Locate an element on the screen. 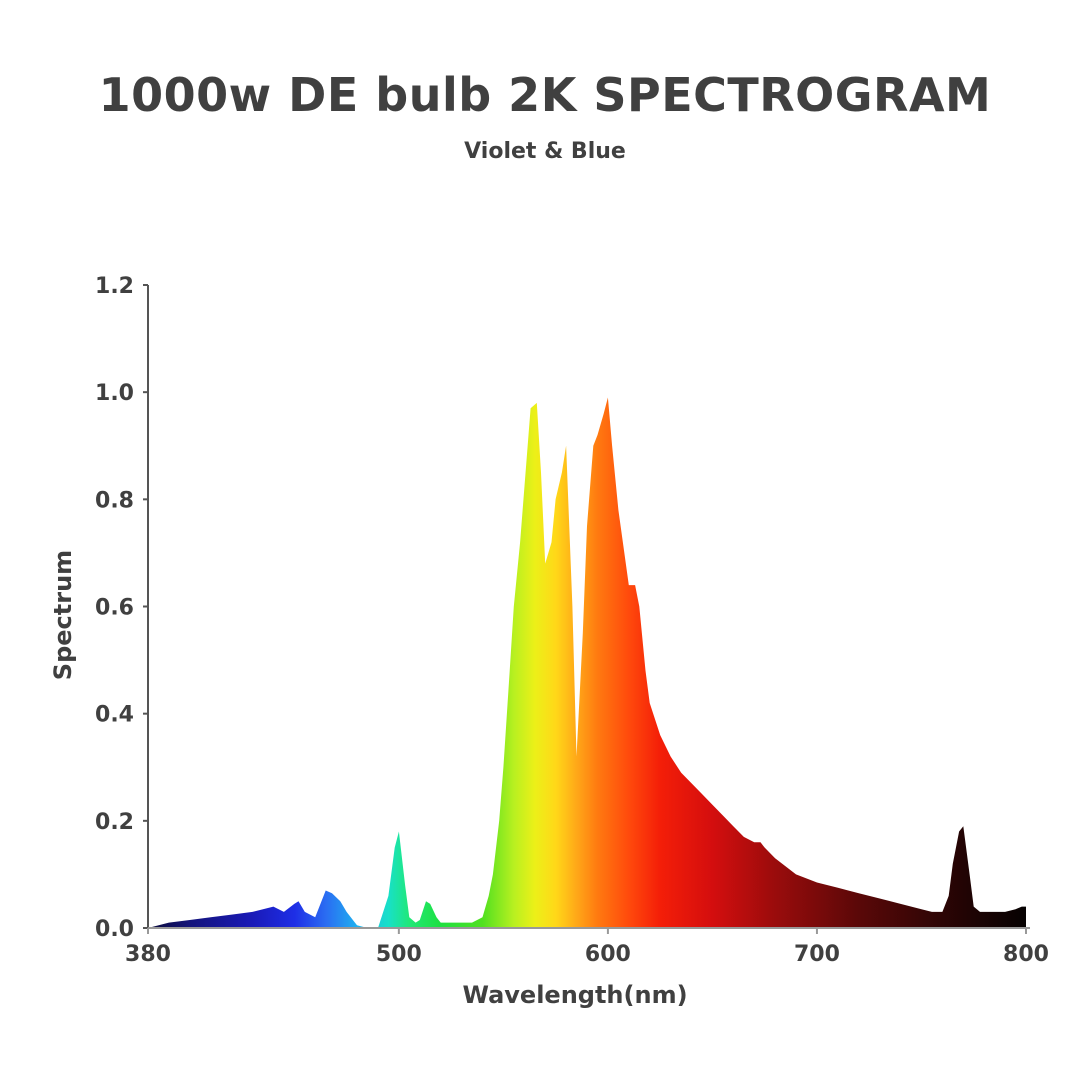 This screenshot has height=1090, width=1090. x-tick-label: 500 is located at coordinates (399, 954).